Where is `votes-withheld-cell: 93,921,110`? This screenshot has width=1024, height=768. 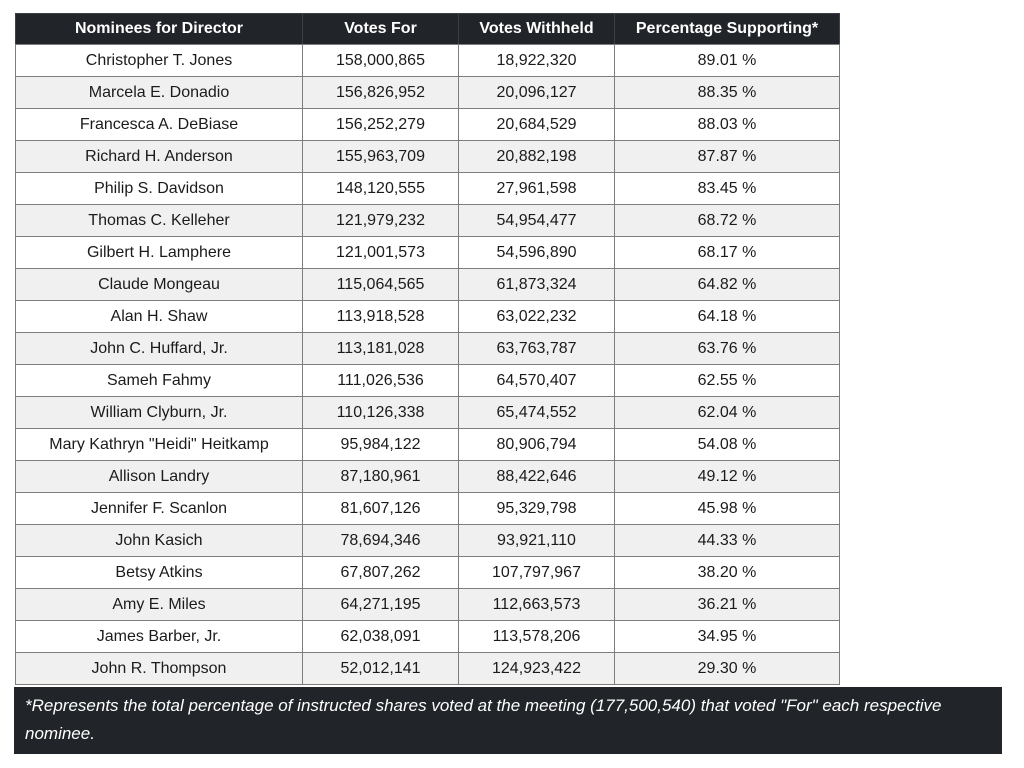
votes-withheld-cell: 93,921,110 is located at coordinates (536, 540).